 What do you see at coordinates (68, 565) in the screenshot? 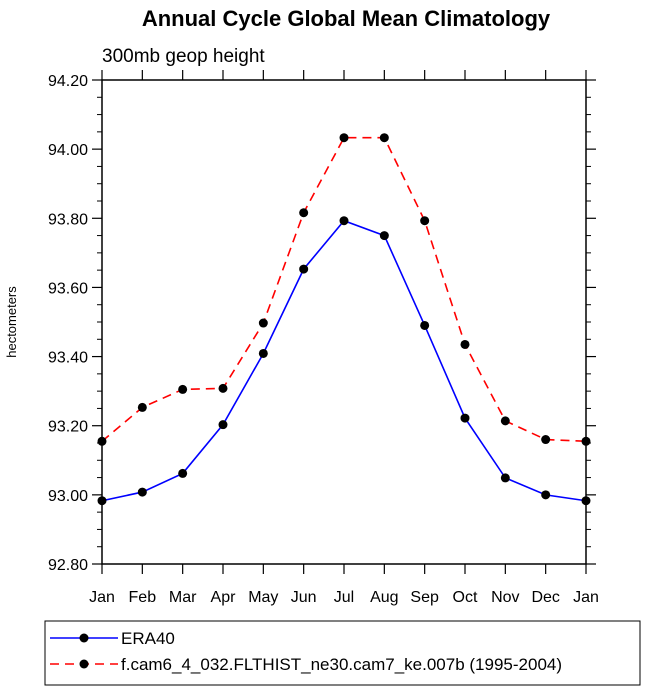
I see `y-tick-label: 92.80` at bounding box center [68, 565].